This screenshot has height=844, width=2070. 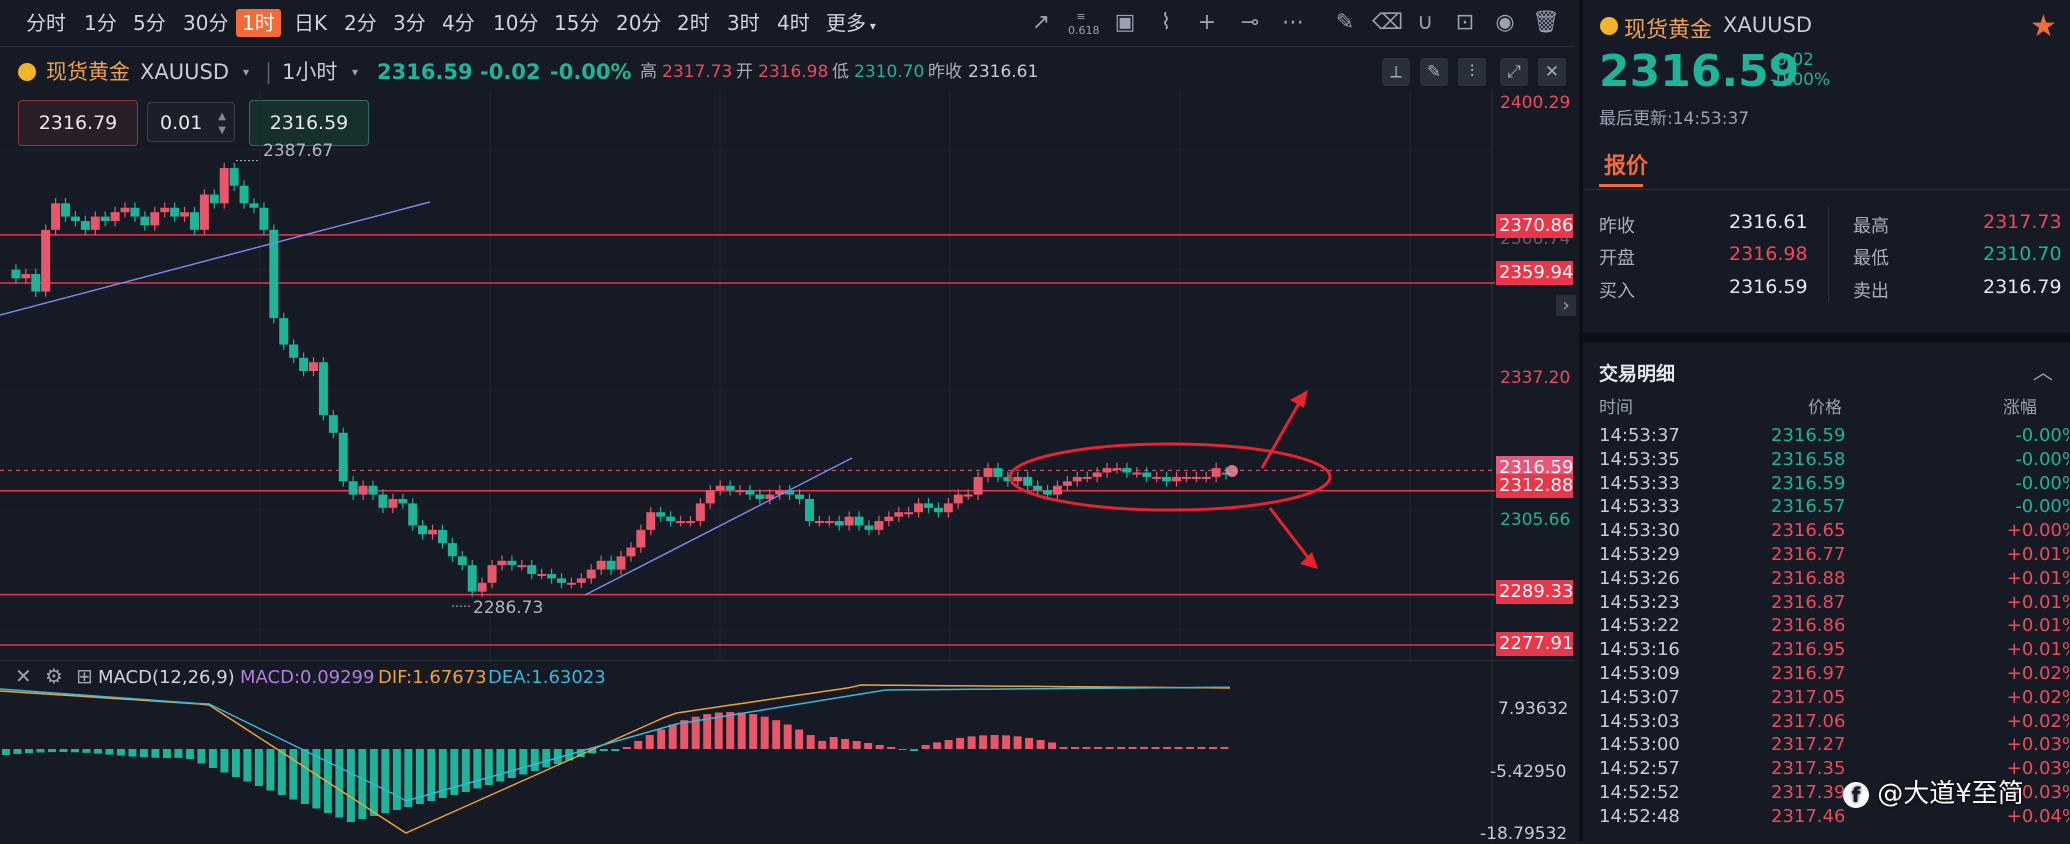 I want to click on tf-20m: 20分, so click(x=639, y=23).